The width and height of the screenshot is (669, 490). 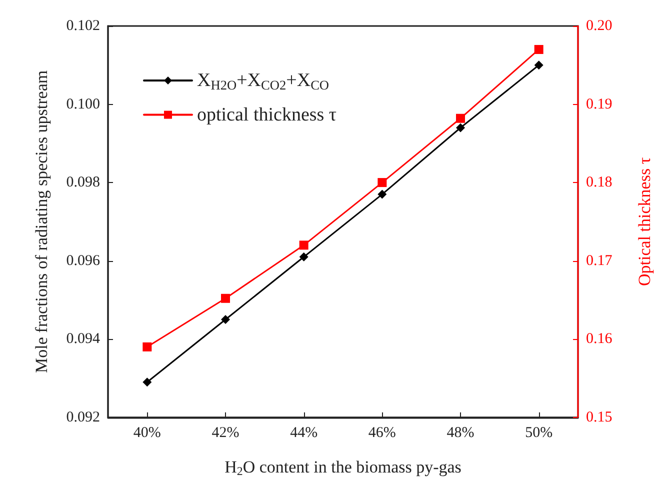 I want to click on y-axis-title: Mole fractions of radiating species upstream, so click(x=41, y=221).